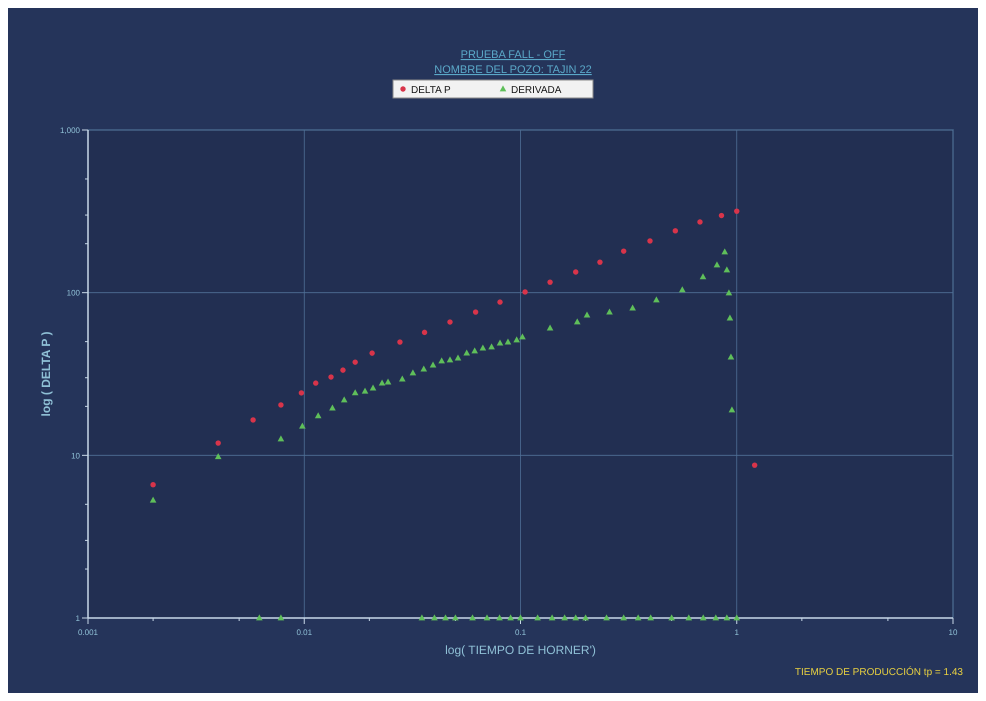  What do you see at coordinates (520, 632) in the screenshot?
I see `x-tick-label: 0.1` at bounding box center [520, 632].